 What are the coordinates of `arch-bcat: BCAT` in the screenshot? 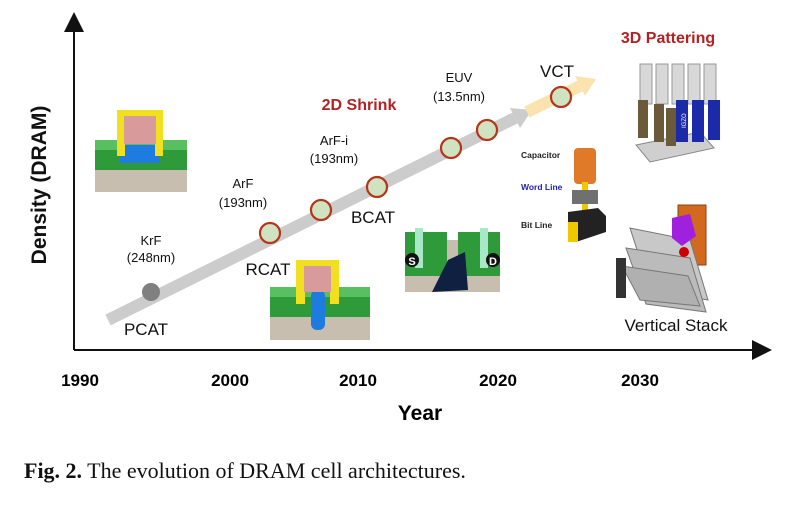 It's located at (373, 217).